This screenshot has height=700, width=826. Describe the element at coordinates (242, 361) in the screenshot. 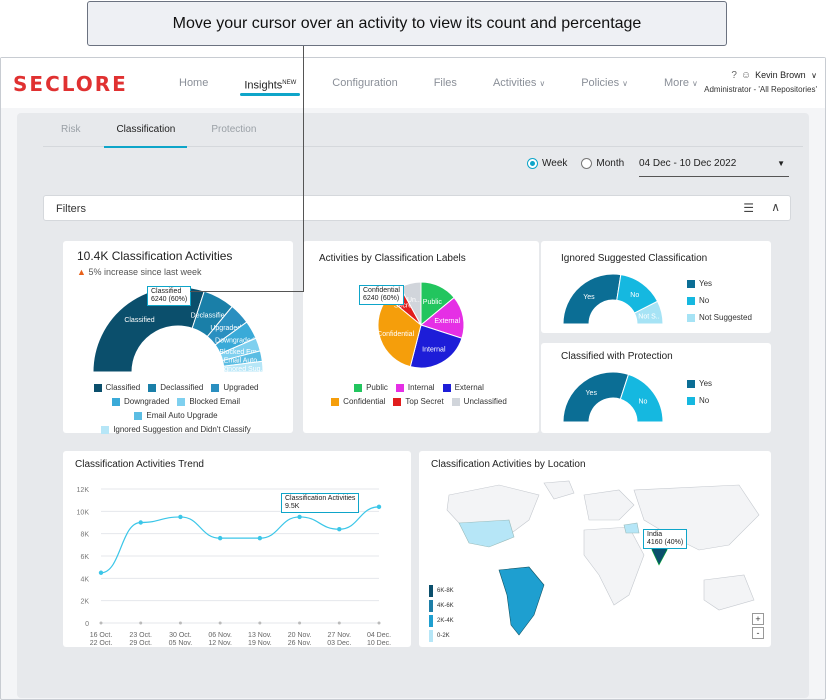

I see `segment-label: Email Auto..` at that location.